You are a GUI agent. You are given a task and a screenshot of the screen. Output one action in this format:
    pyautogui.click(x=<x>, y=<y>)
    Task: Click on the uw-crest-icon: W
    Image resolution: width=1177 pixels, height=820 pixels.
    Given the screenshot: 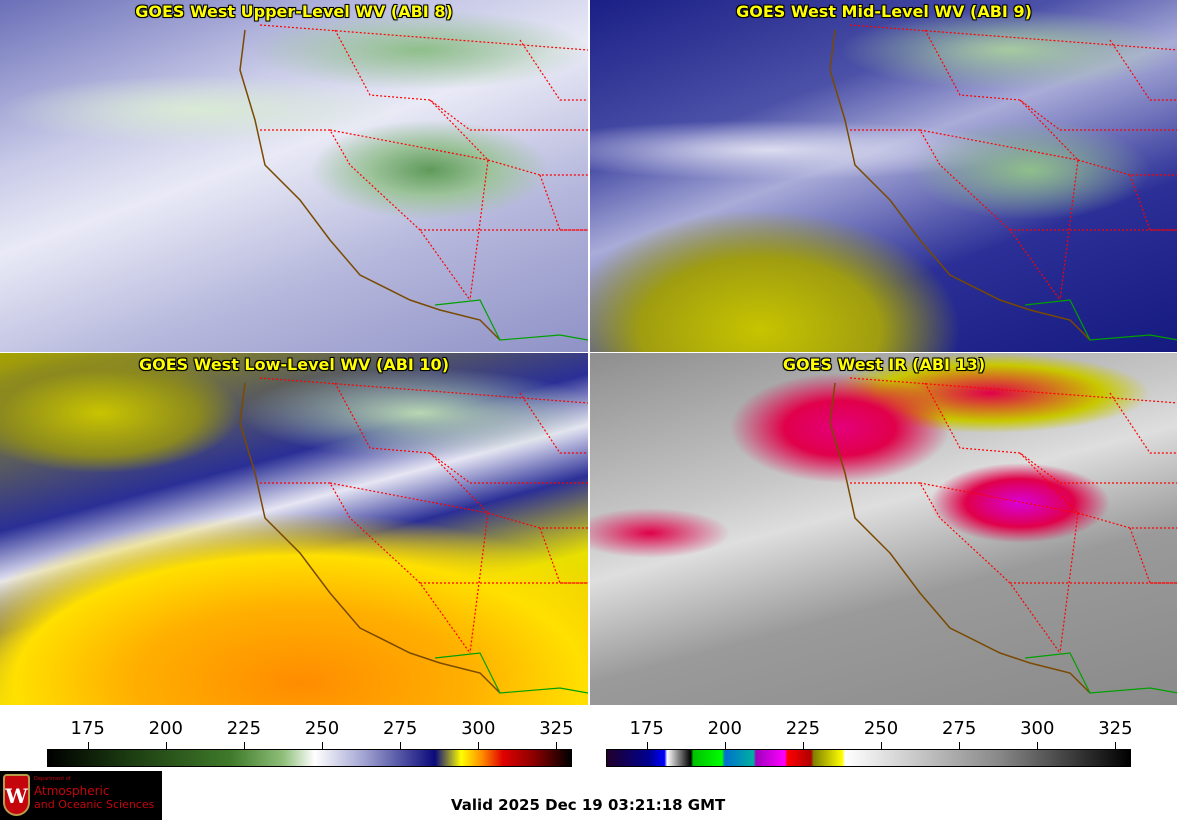 What is the action you would take?
    pyautogui.click(x=16, y=795)
    